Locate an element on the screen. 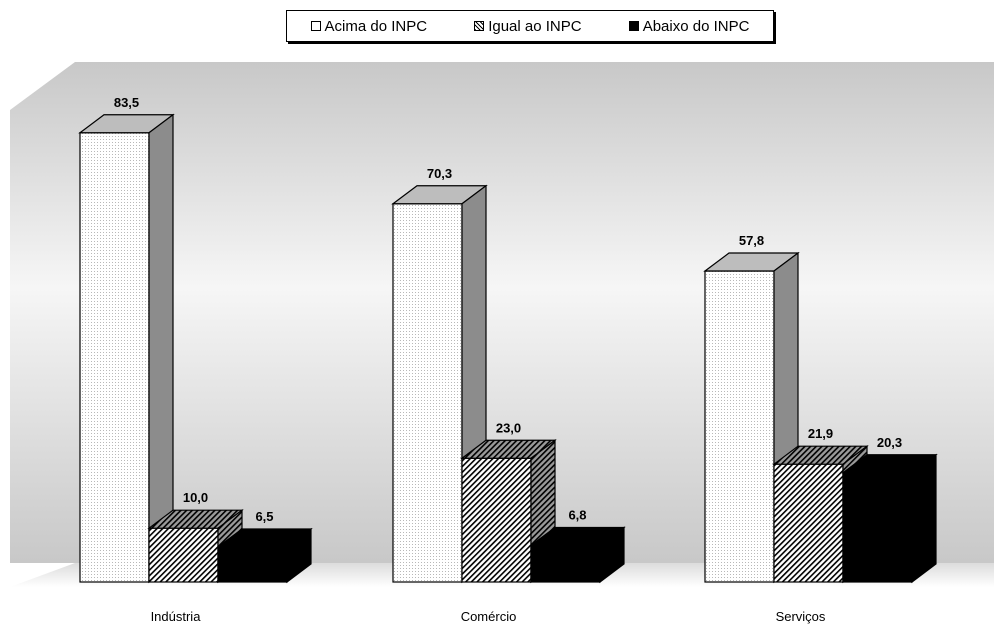  data-label-abaixo-1: 6,8 is located at coordinates (577, 514).